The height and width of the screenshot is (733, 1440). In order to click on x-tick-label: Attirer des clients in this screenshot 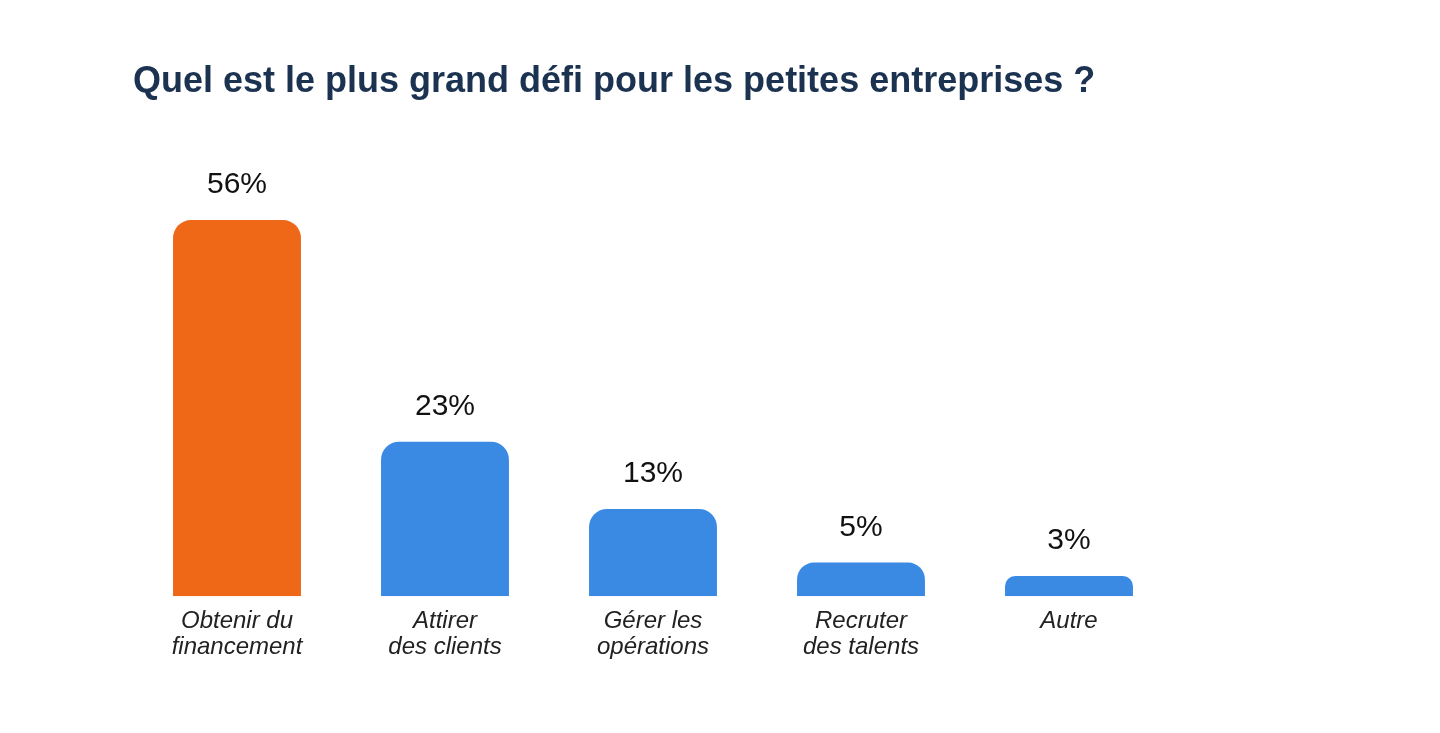, I will do `click(445, 633)`.